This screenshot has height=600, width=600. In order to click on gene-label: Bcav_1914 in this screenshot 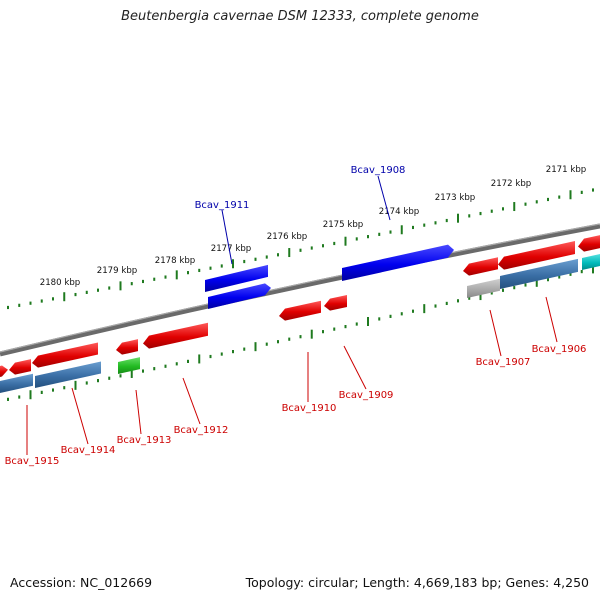, I will do `click(88, 450)`.